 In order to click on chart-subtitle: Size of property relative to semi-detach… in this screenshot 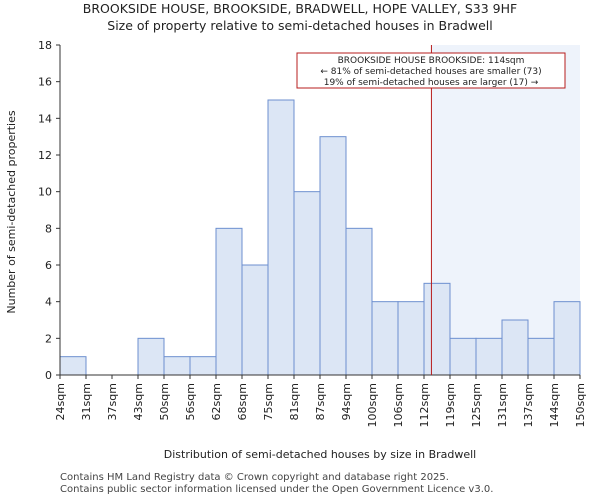, I will do `click(300, 25)`.